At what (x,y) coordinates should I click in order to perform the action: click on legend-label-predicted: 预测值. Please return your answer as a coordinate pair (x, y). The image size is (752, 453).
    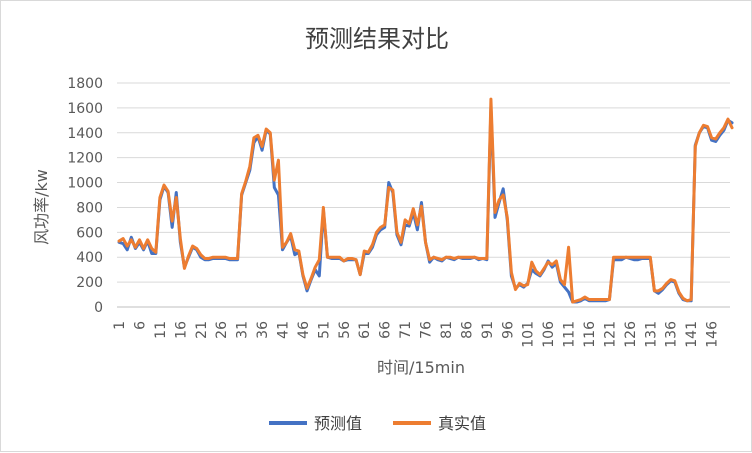
    Looking at the image, I should click on (338, 423).